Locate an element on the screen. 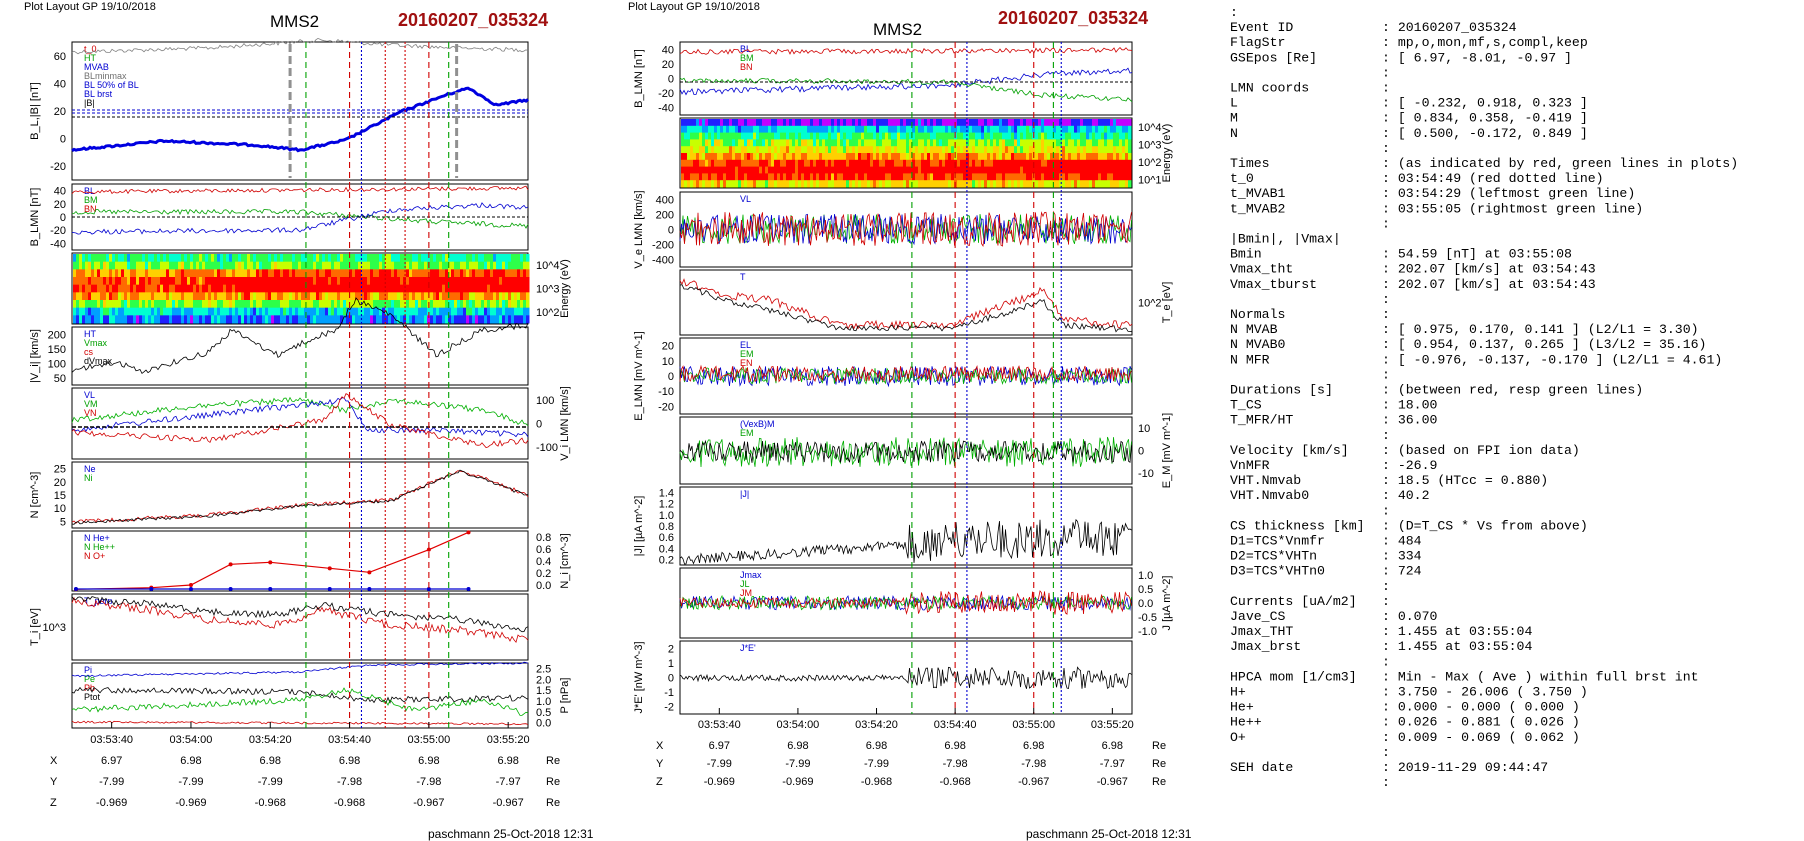  info-key: Vmax_tht is located at coordinates (1261, 269).